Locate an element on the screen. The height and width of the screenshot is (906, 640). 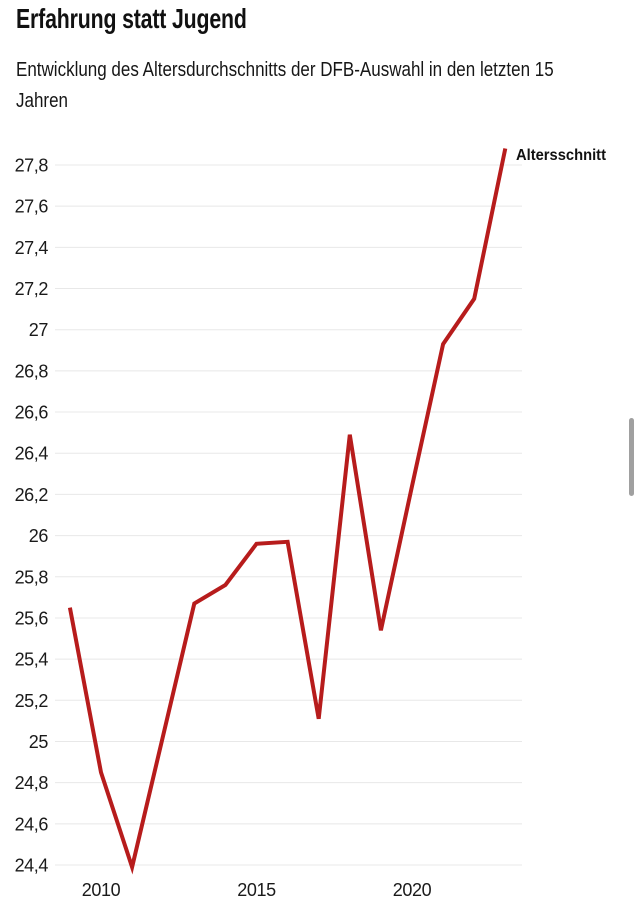
y-tick-label: 26,8 is located at coordinates (32, 371).